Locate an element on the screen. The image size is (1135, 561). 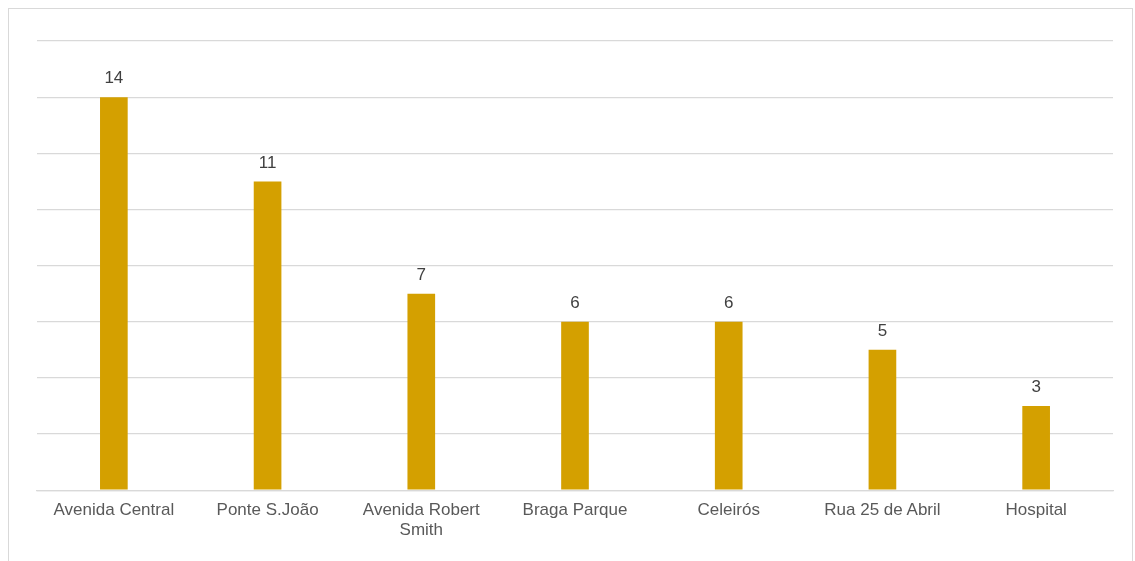
data-label: 3 is located at coordinates (1036, 387).